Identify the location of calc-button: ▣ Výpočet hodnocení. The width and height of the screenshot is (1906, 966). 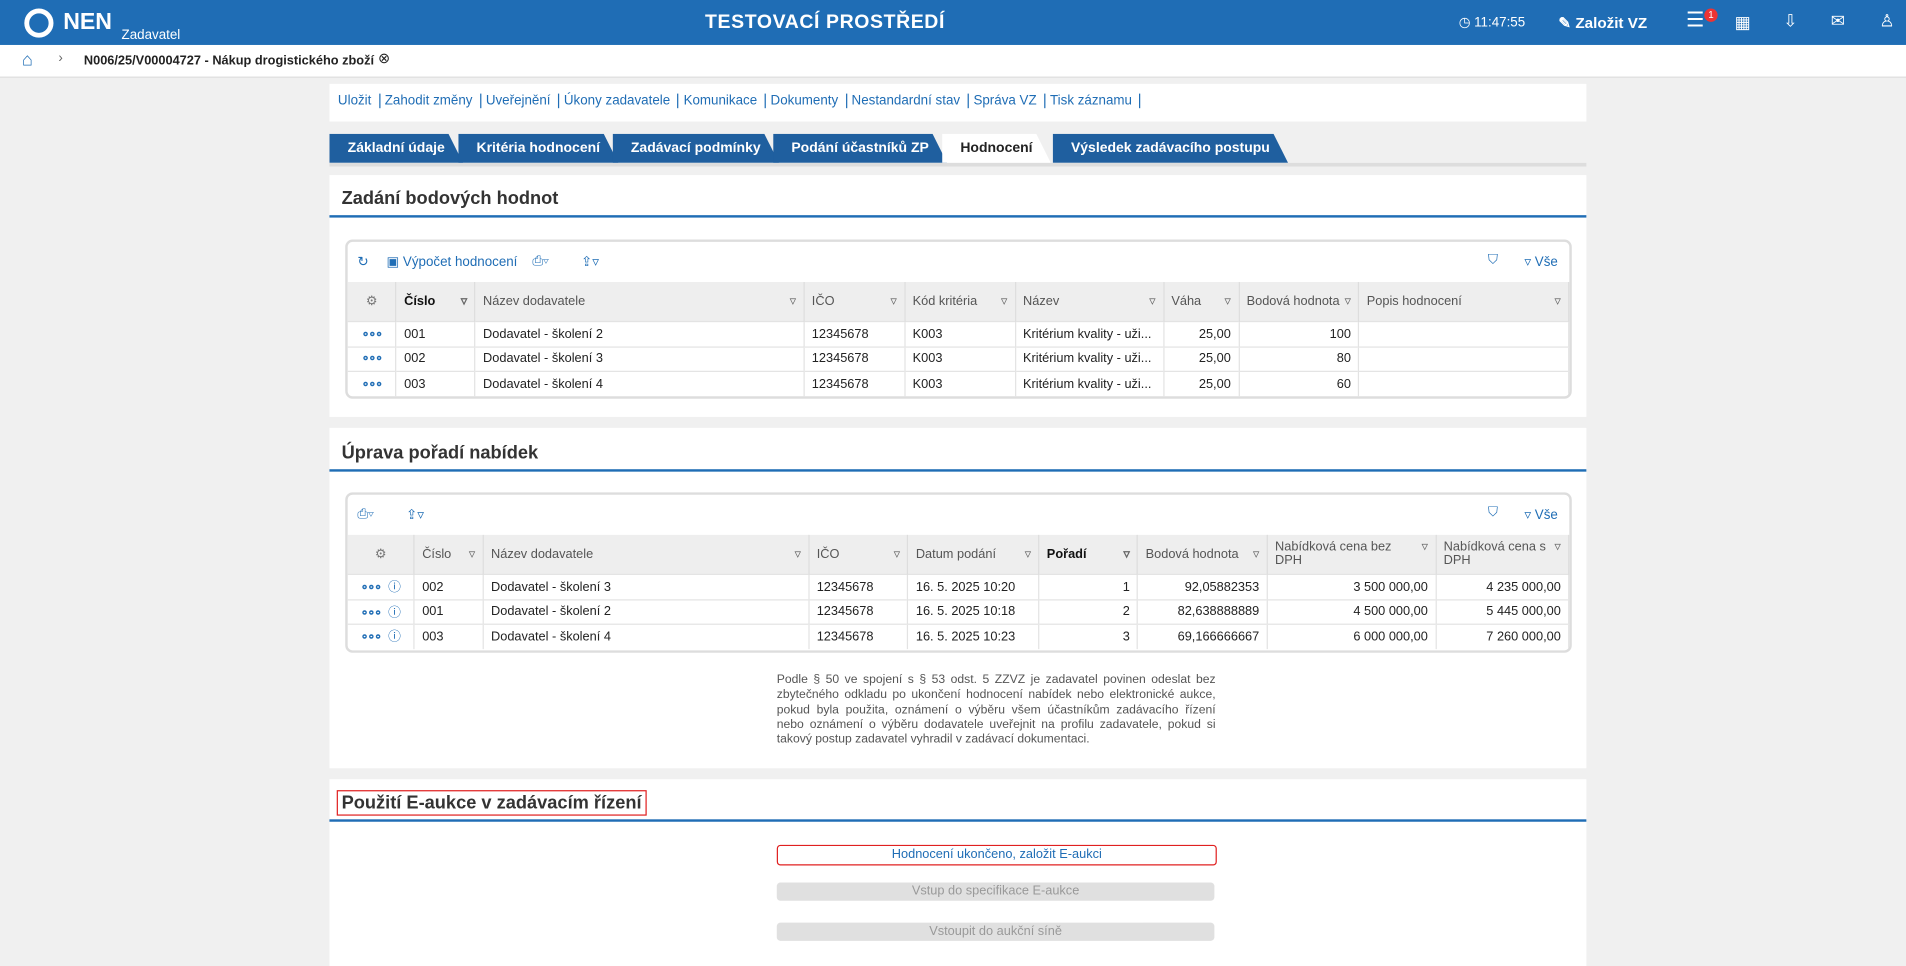
(452, 262).